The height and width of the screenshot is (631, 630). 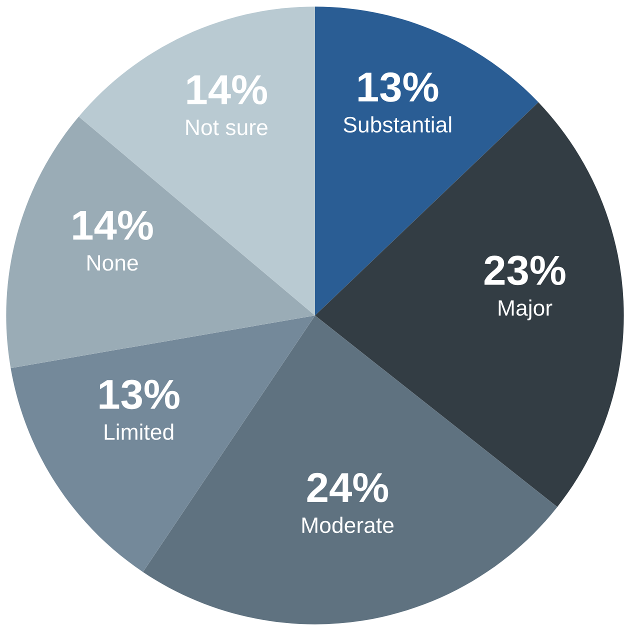 What do you see at coordinates (113, 263) in the screenshot?
I see `slice-label: None` at bounding box center [113, 263].